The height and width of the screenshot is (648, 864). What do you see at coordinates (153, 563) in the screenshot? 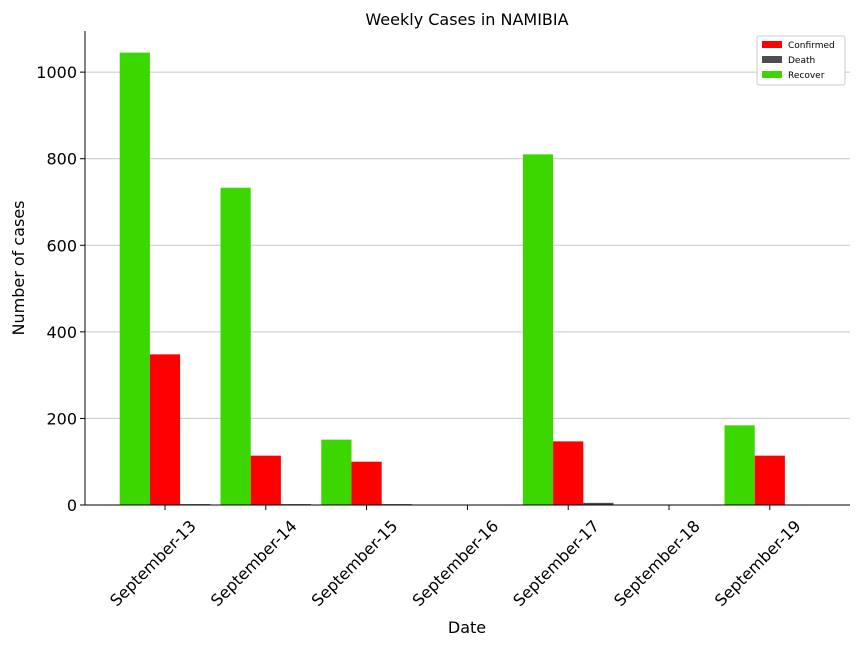
I see `x-tick-label: September-13` at bounding box center [153, 563].